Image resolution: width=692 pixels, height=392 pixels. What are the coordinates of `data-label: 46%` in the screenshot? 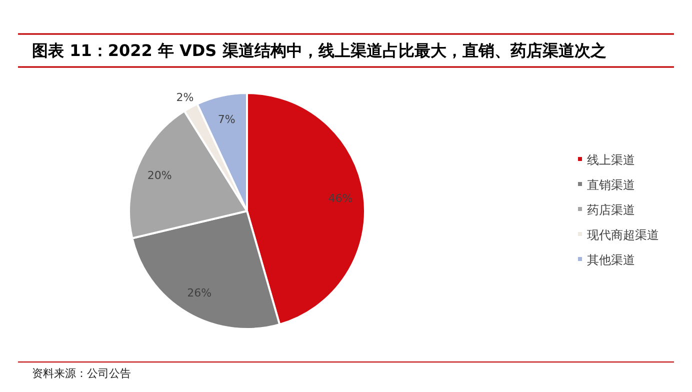 It's located at (340, 198).